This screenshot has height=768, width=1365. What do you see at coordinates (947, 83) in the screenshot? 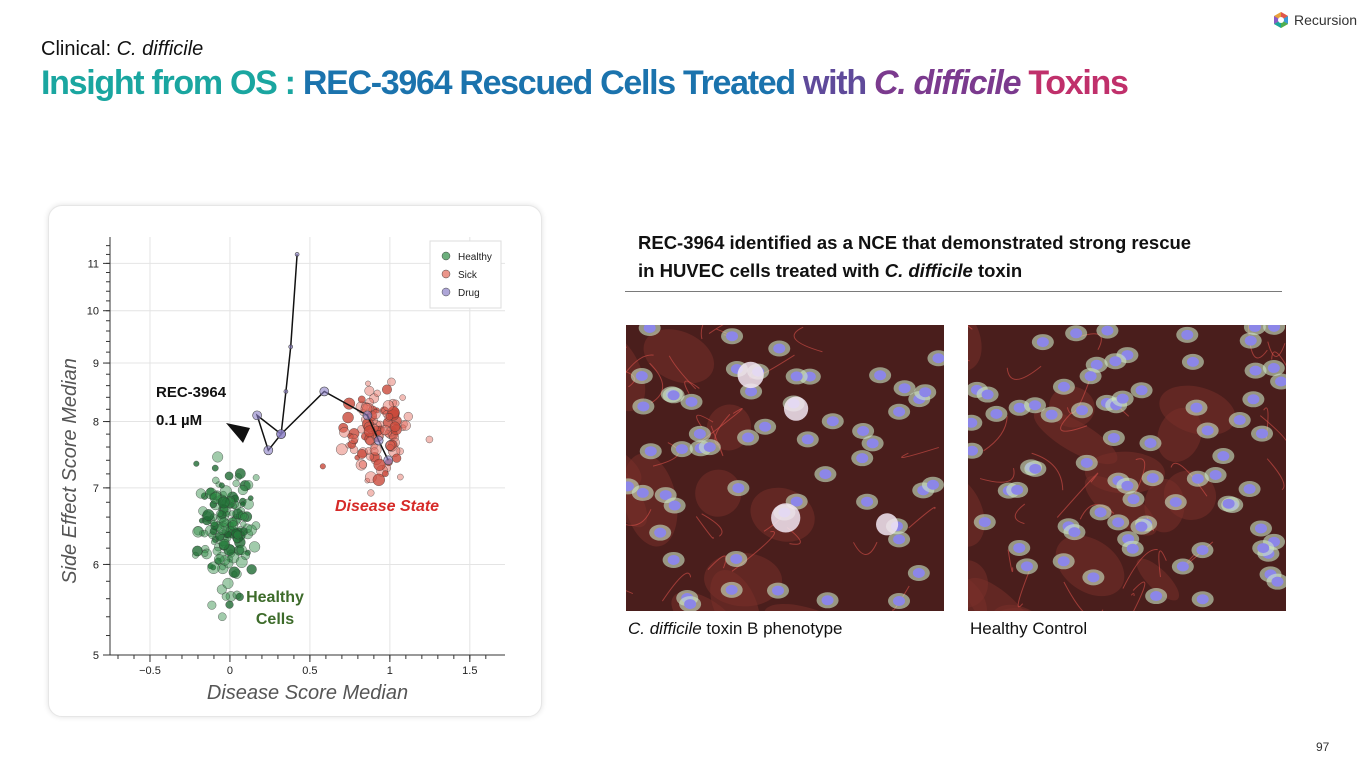
I see `title-part-3: C. difficile` at bounding box center [947, 83].